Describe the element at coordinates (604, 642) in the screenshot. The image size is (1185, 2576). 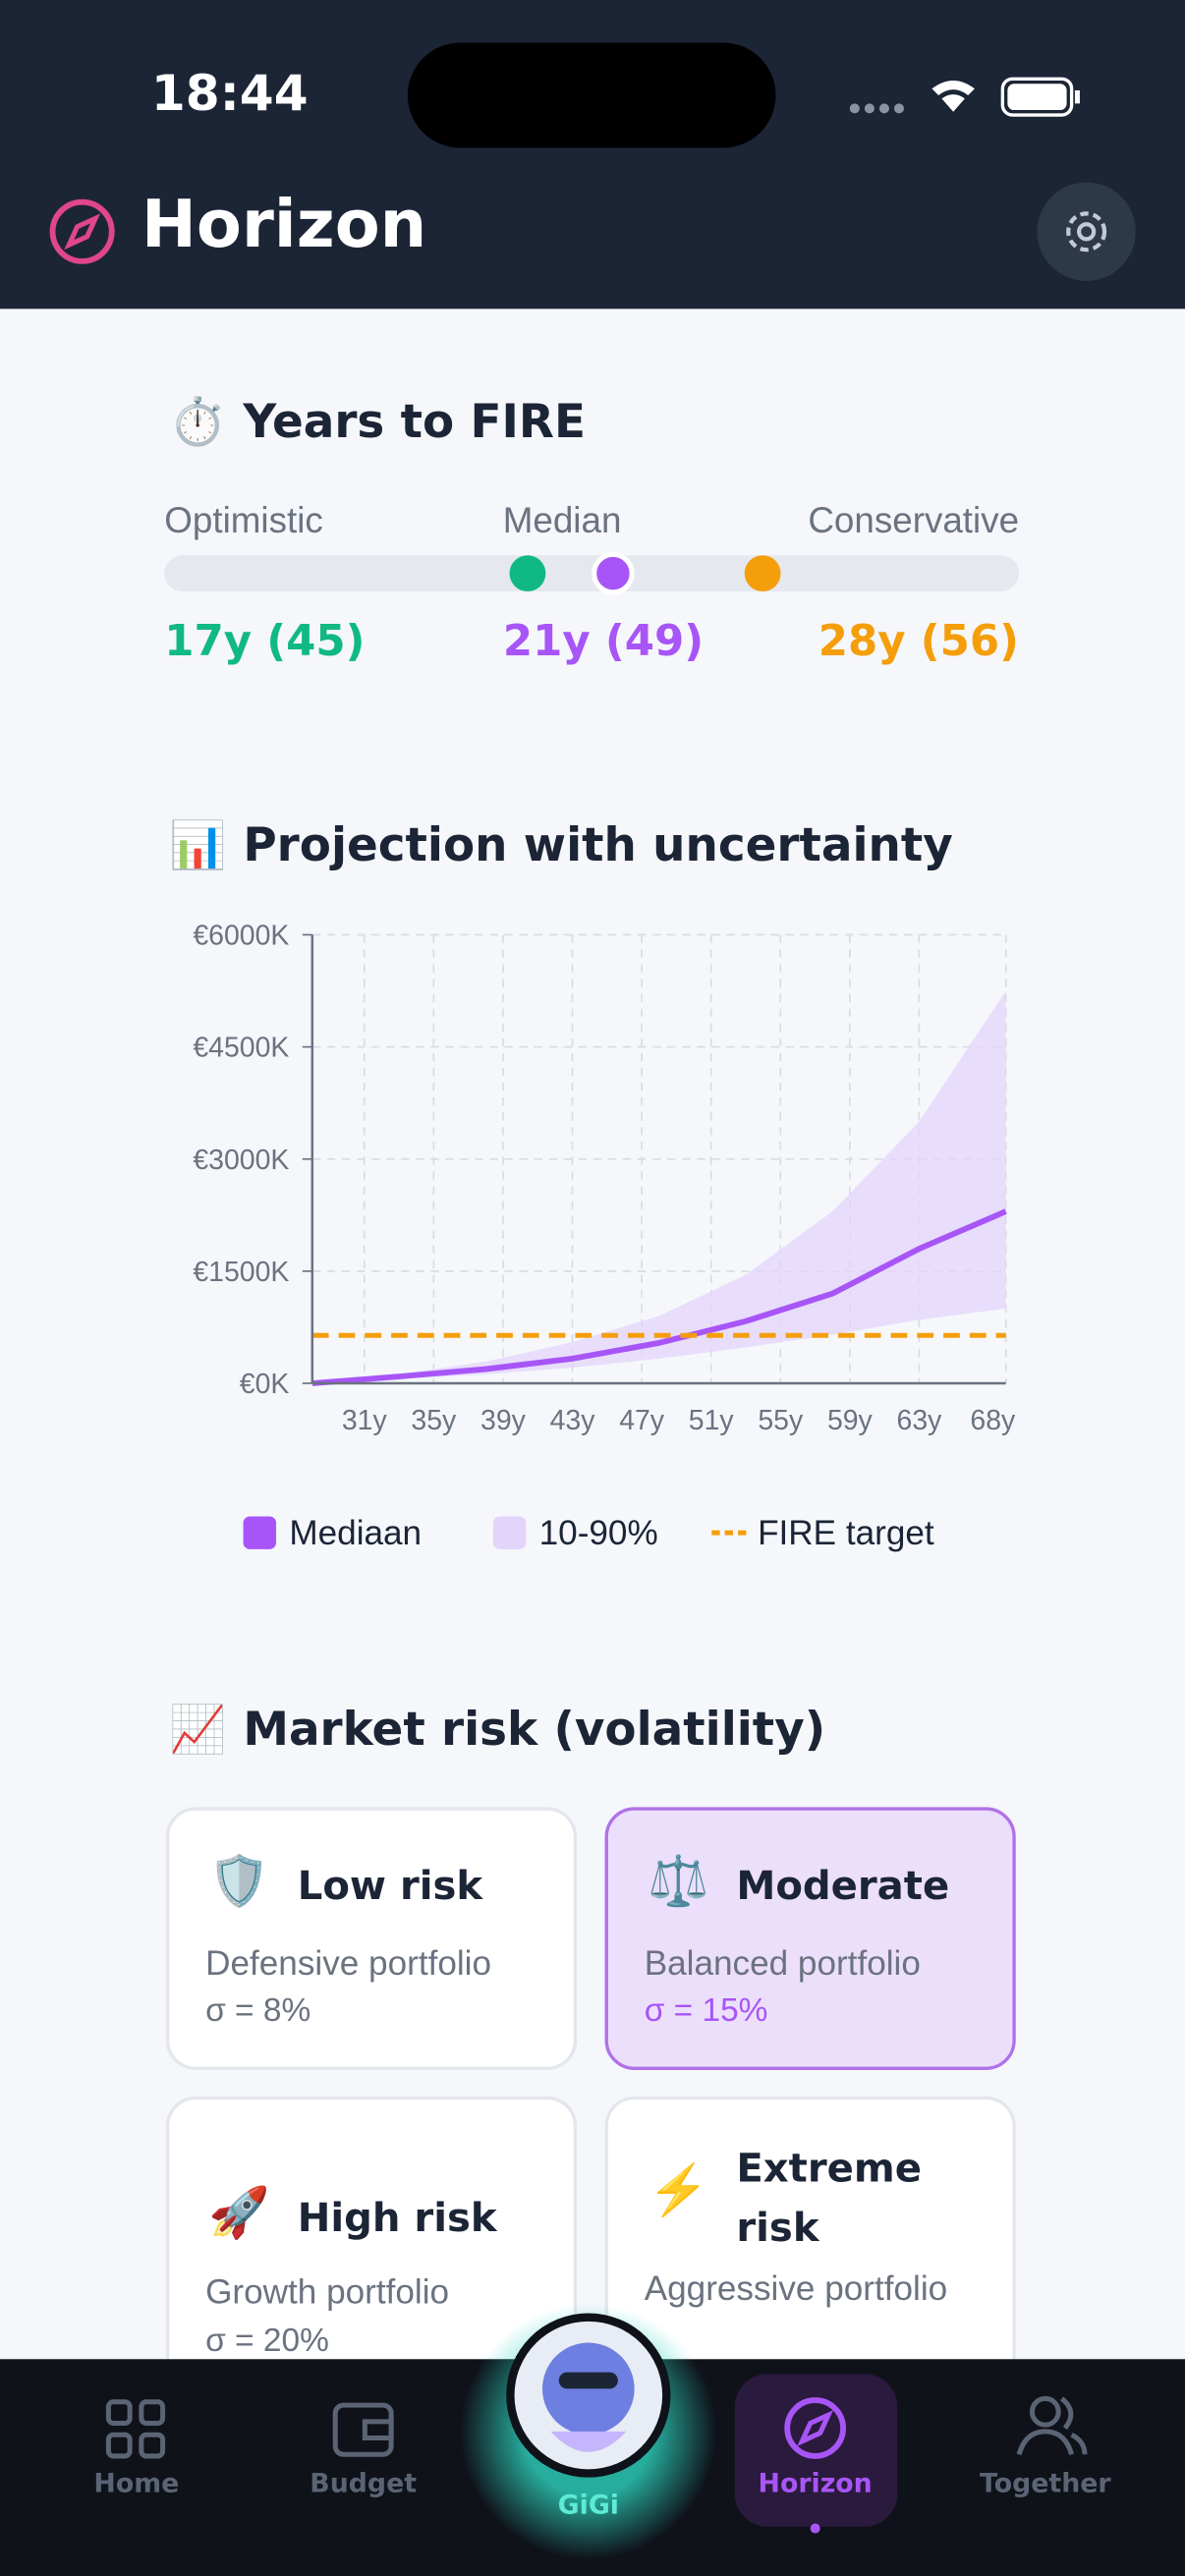
I see `scenario-value: 21y (49)` at that location.